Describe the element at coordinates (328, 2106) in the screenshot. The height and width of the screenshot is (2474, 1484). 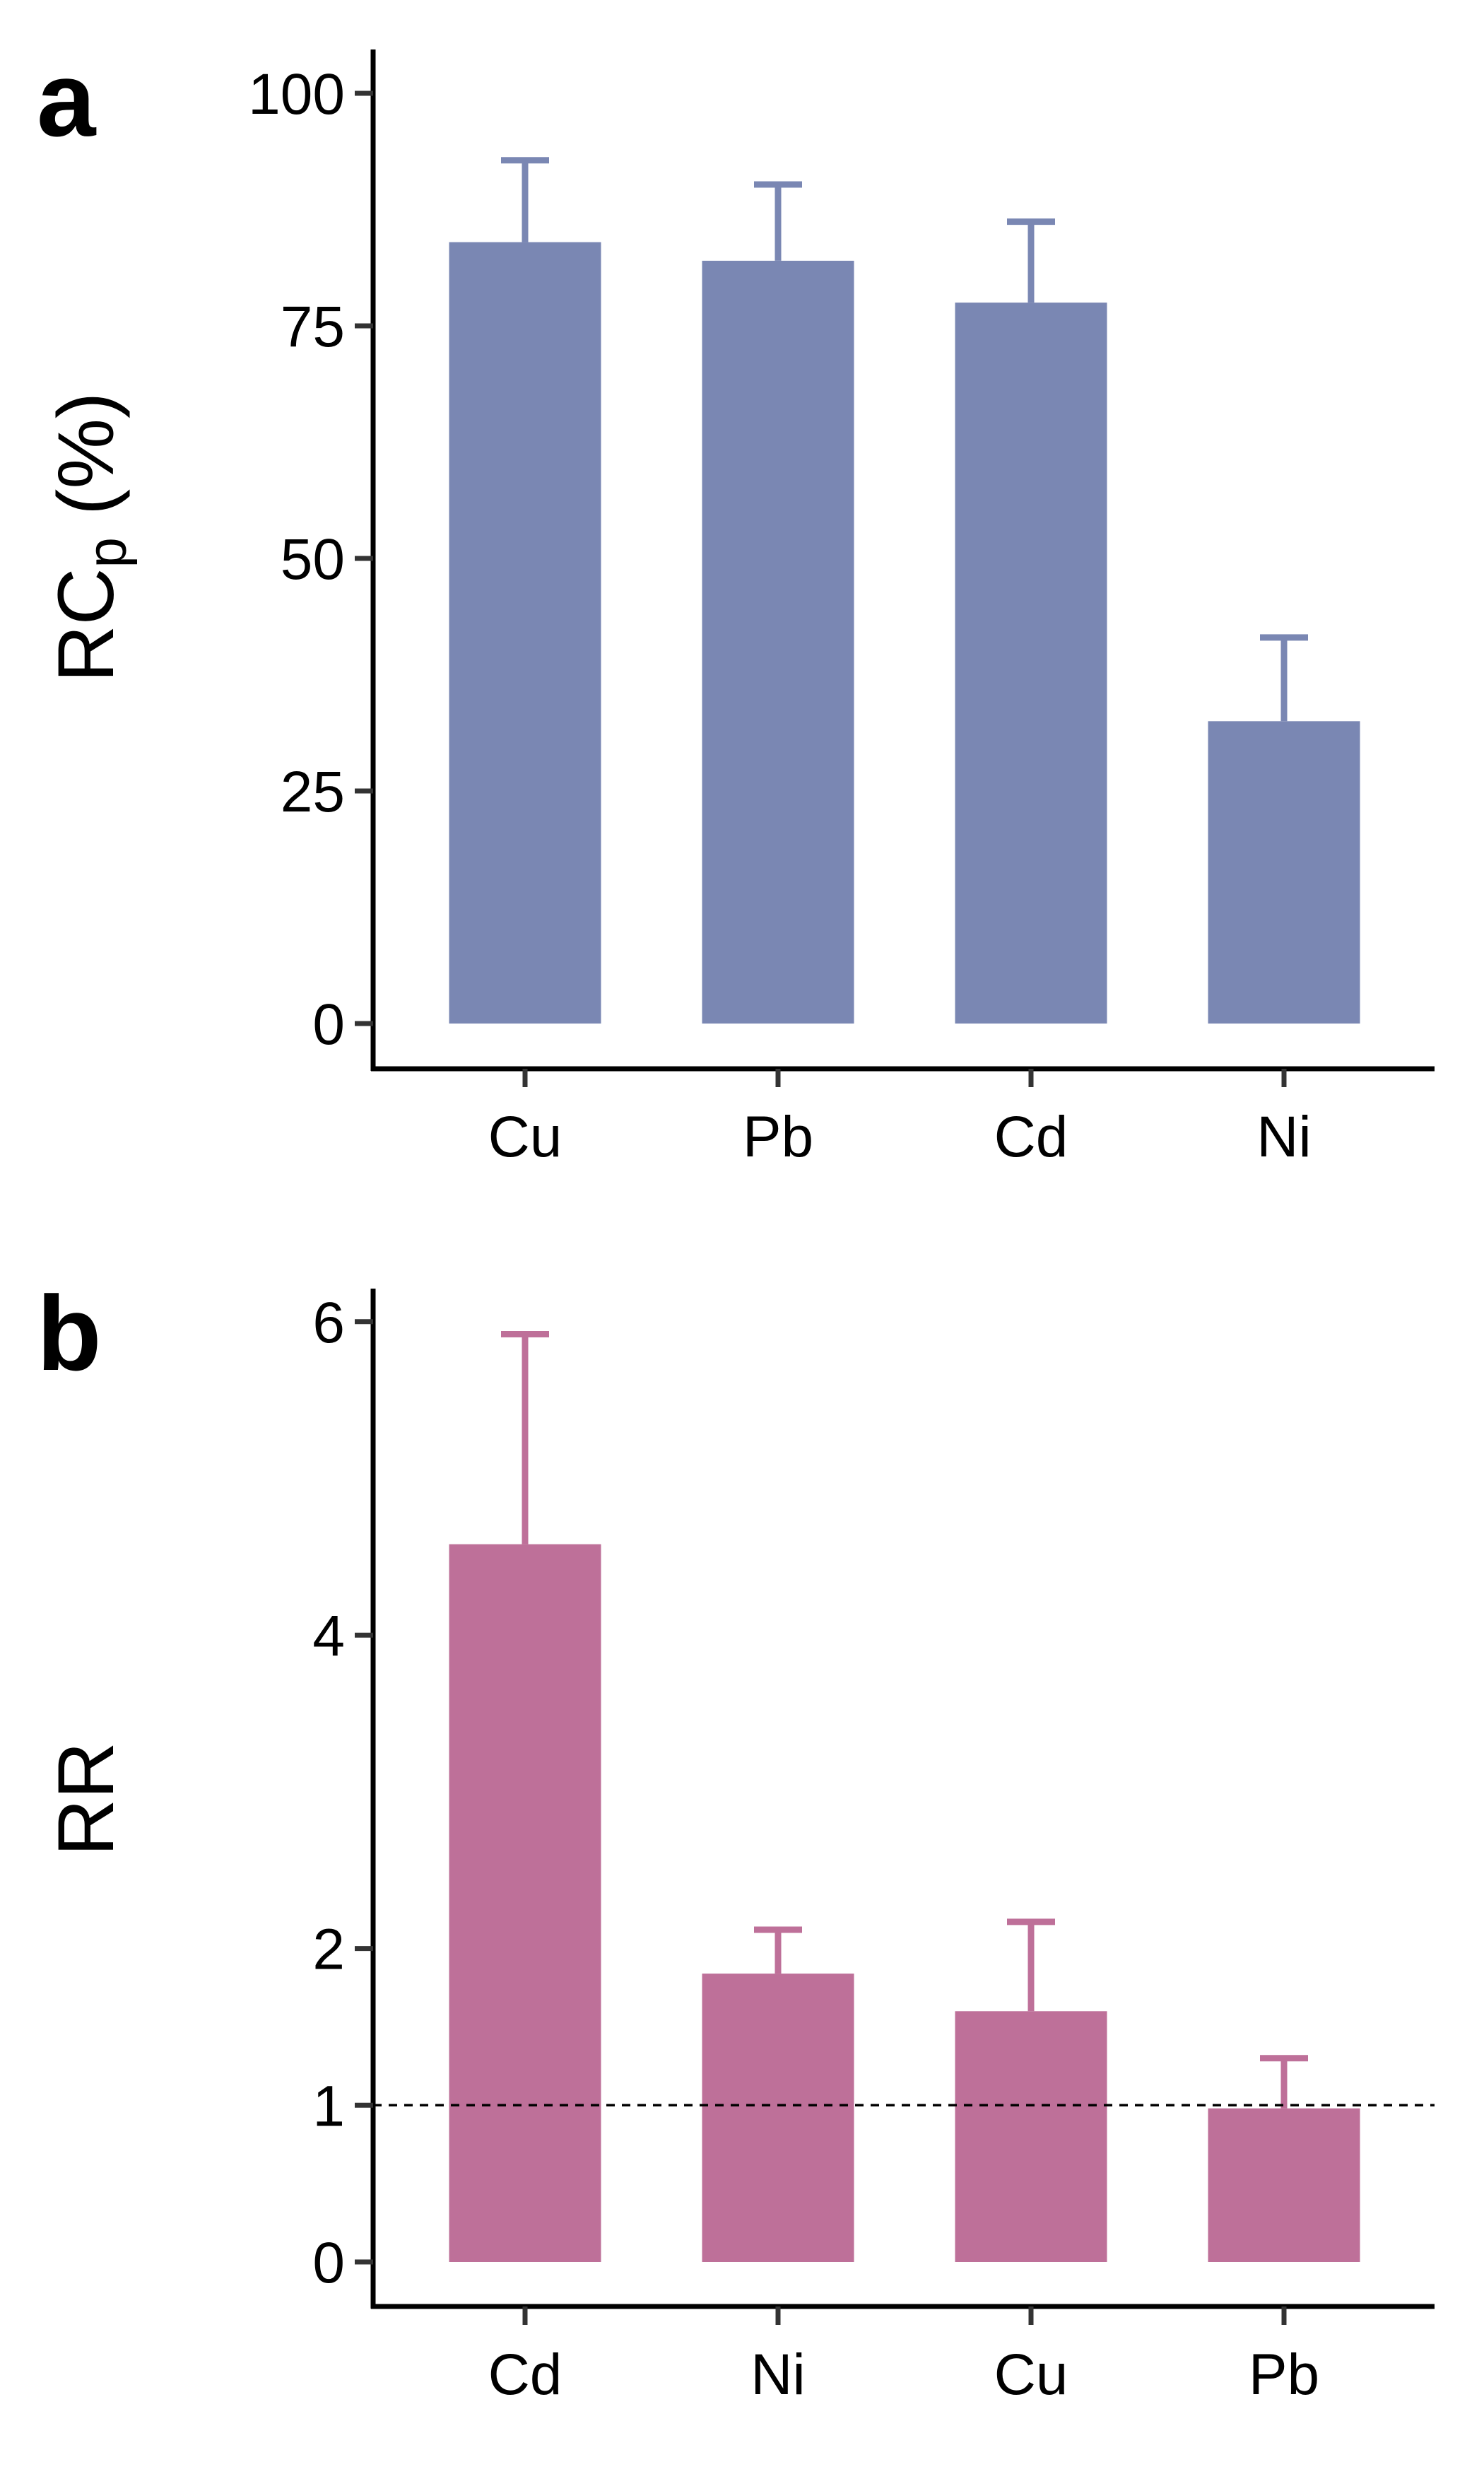
I see `panel-b-y-tick-label: 1` at that location.